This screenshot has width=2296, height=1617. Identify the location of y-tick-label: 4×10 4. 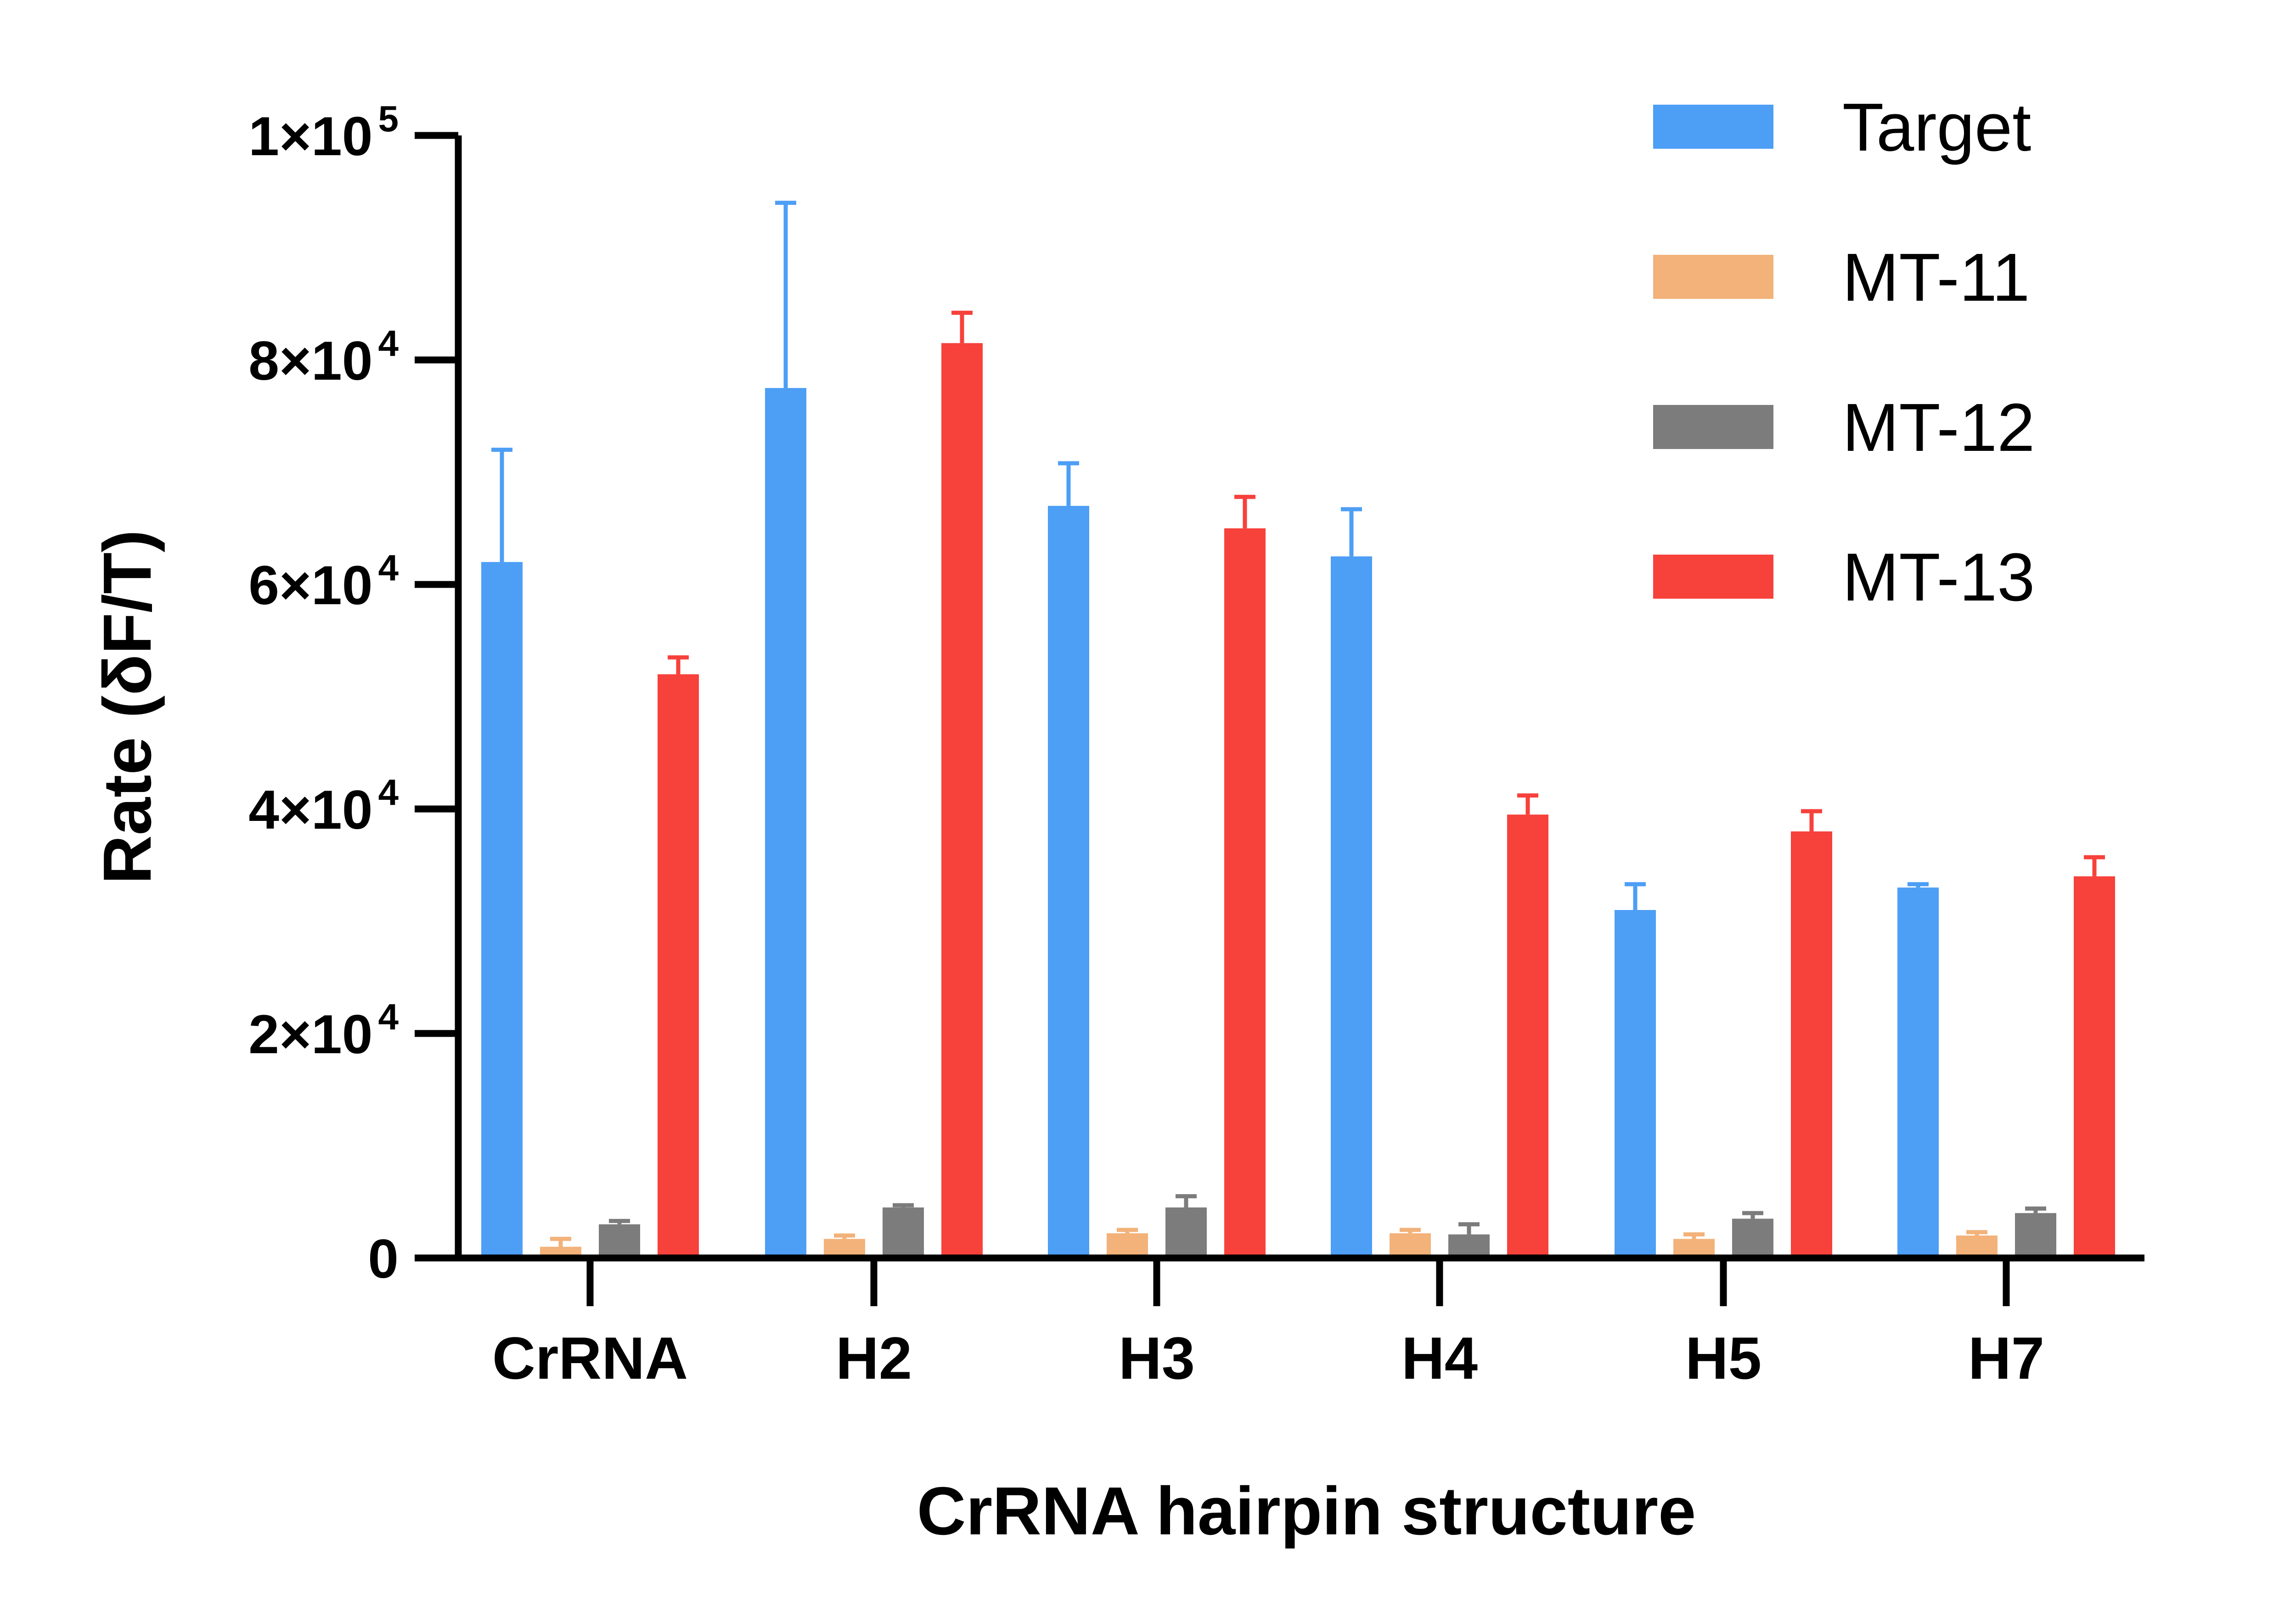
(323, 806).